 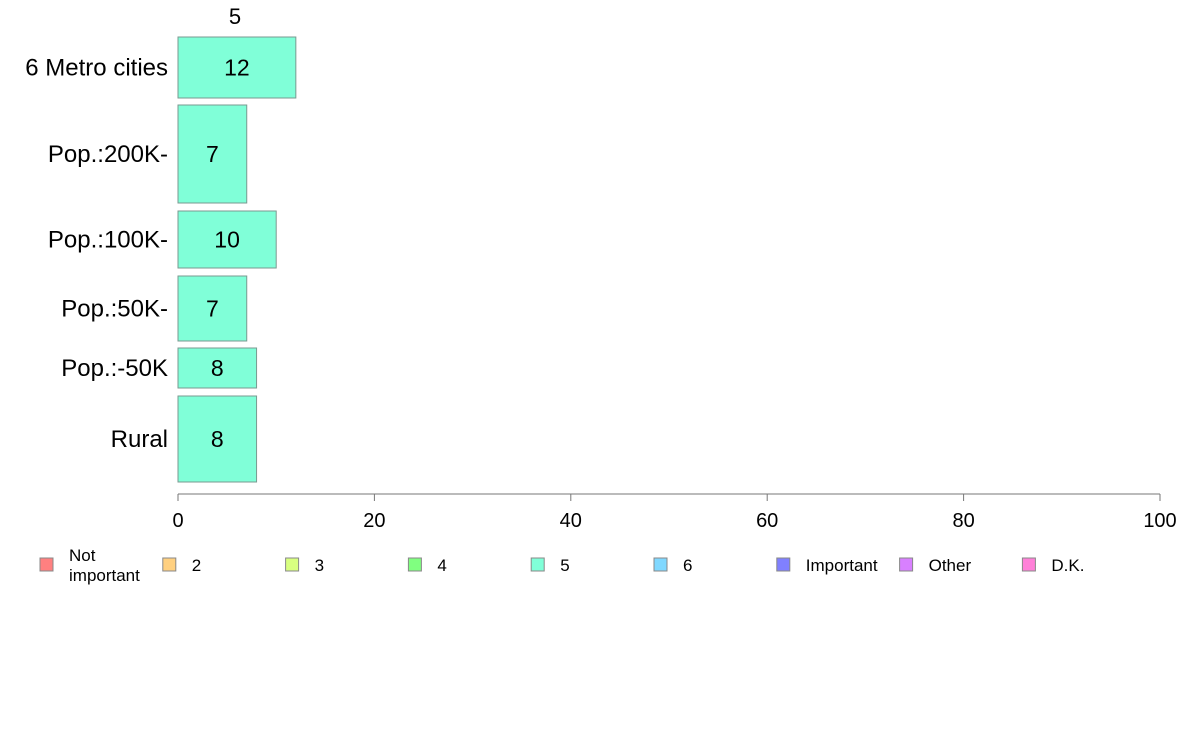 What do you see at coordinates (108, 240) in the screenshot?
I see `category-label-pop-100k: Pop.:100K-` at bounding box center [108, 240].